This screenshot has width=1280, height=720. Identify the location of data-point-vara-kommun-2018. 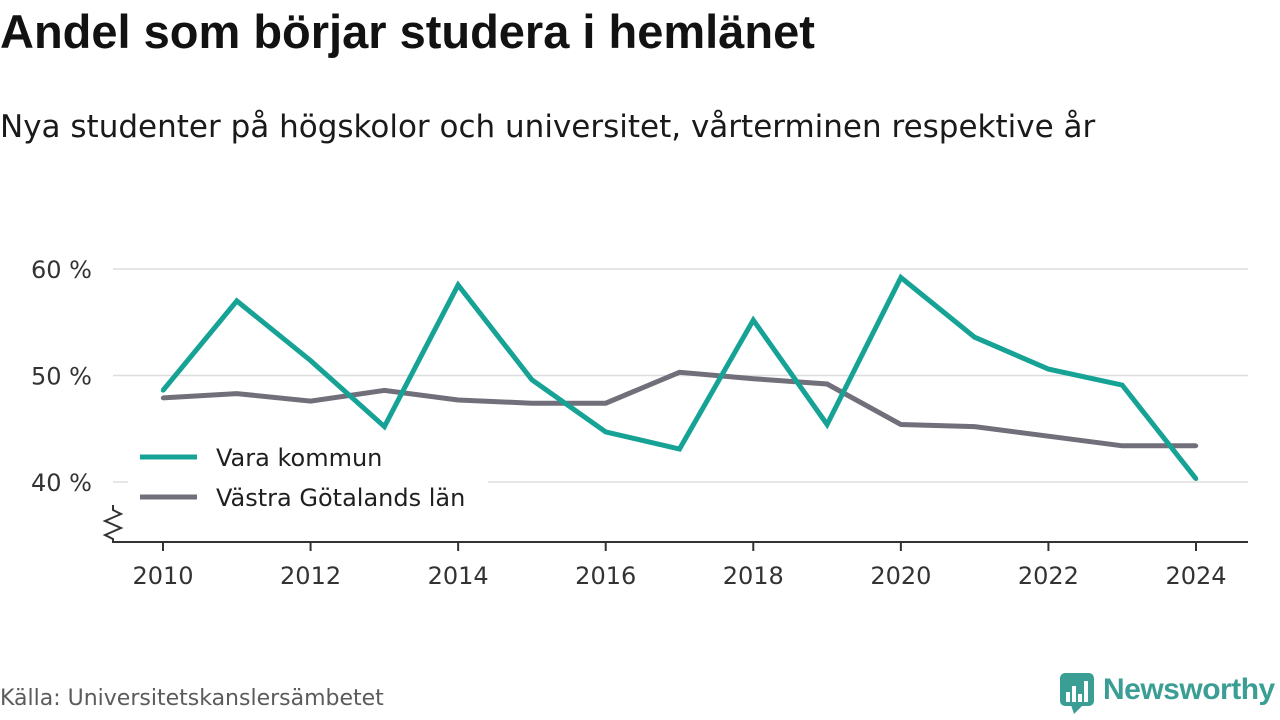
(753, 320).